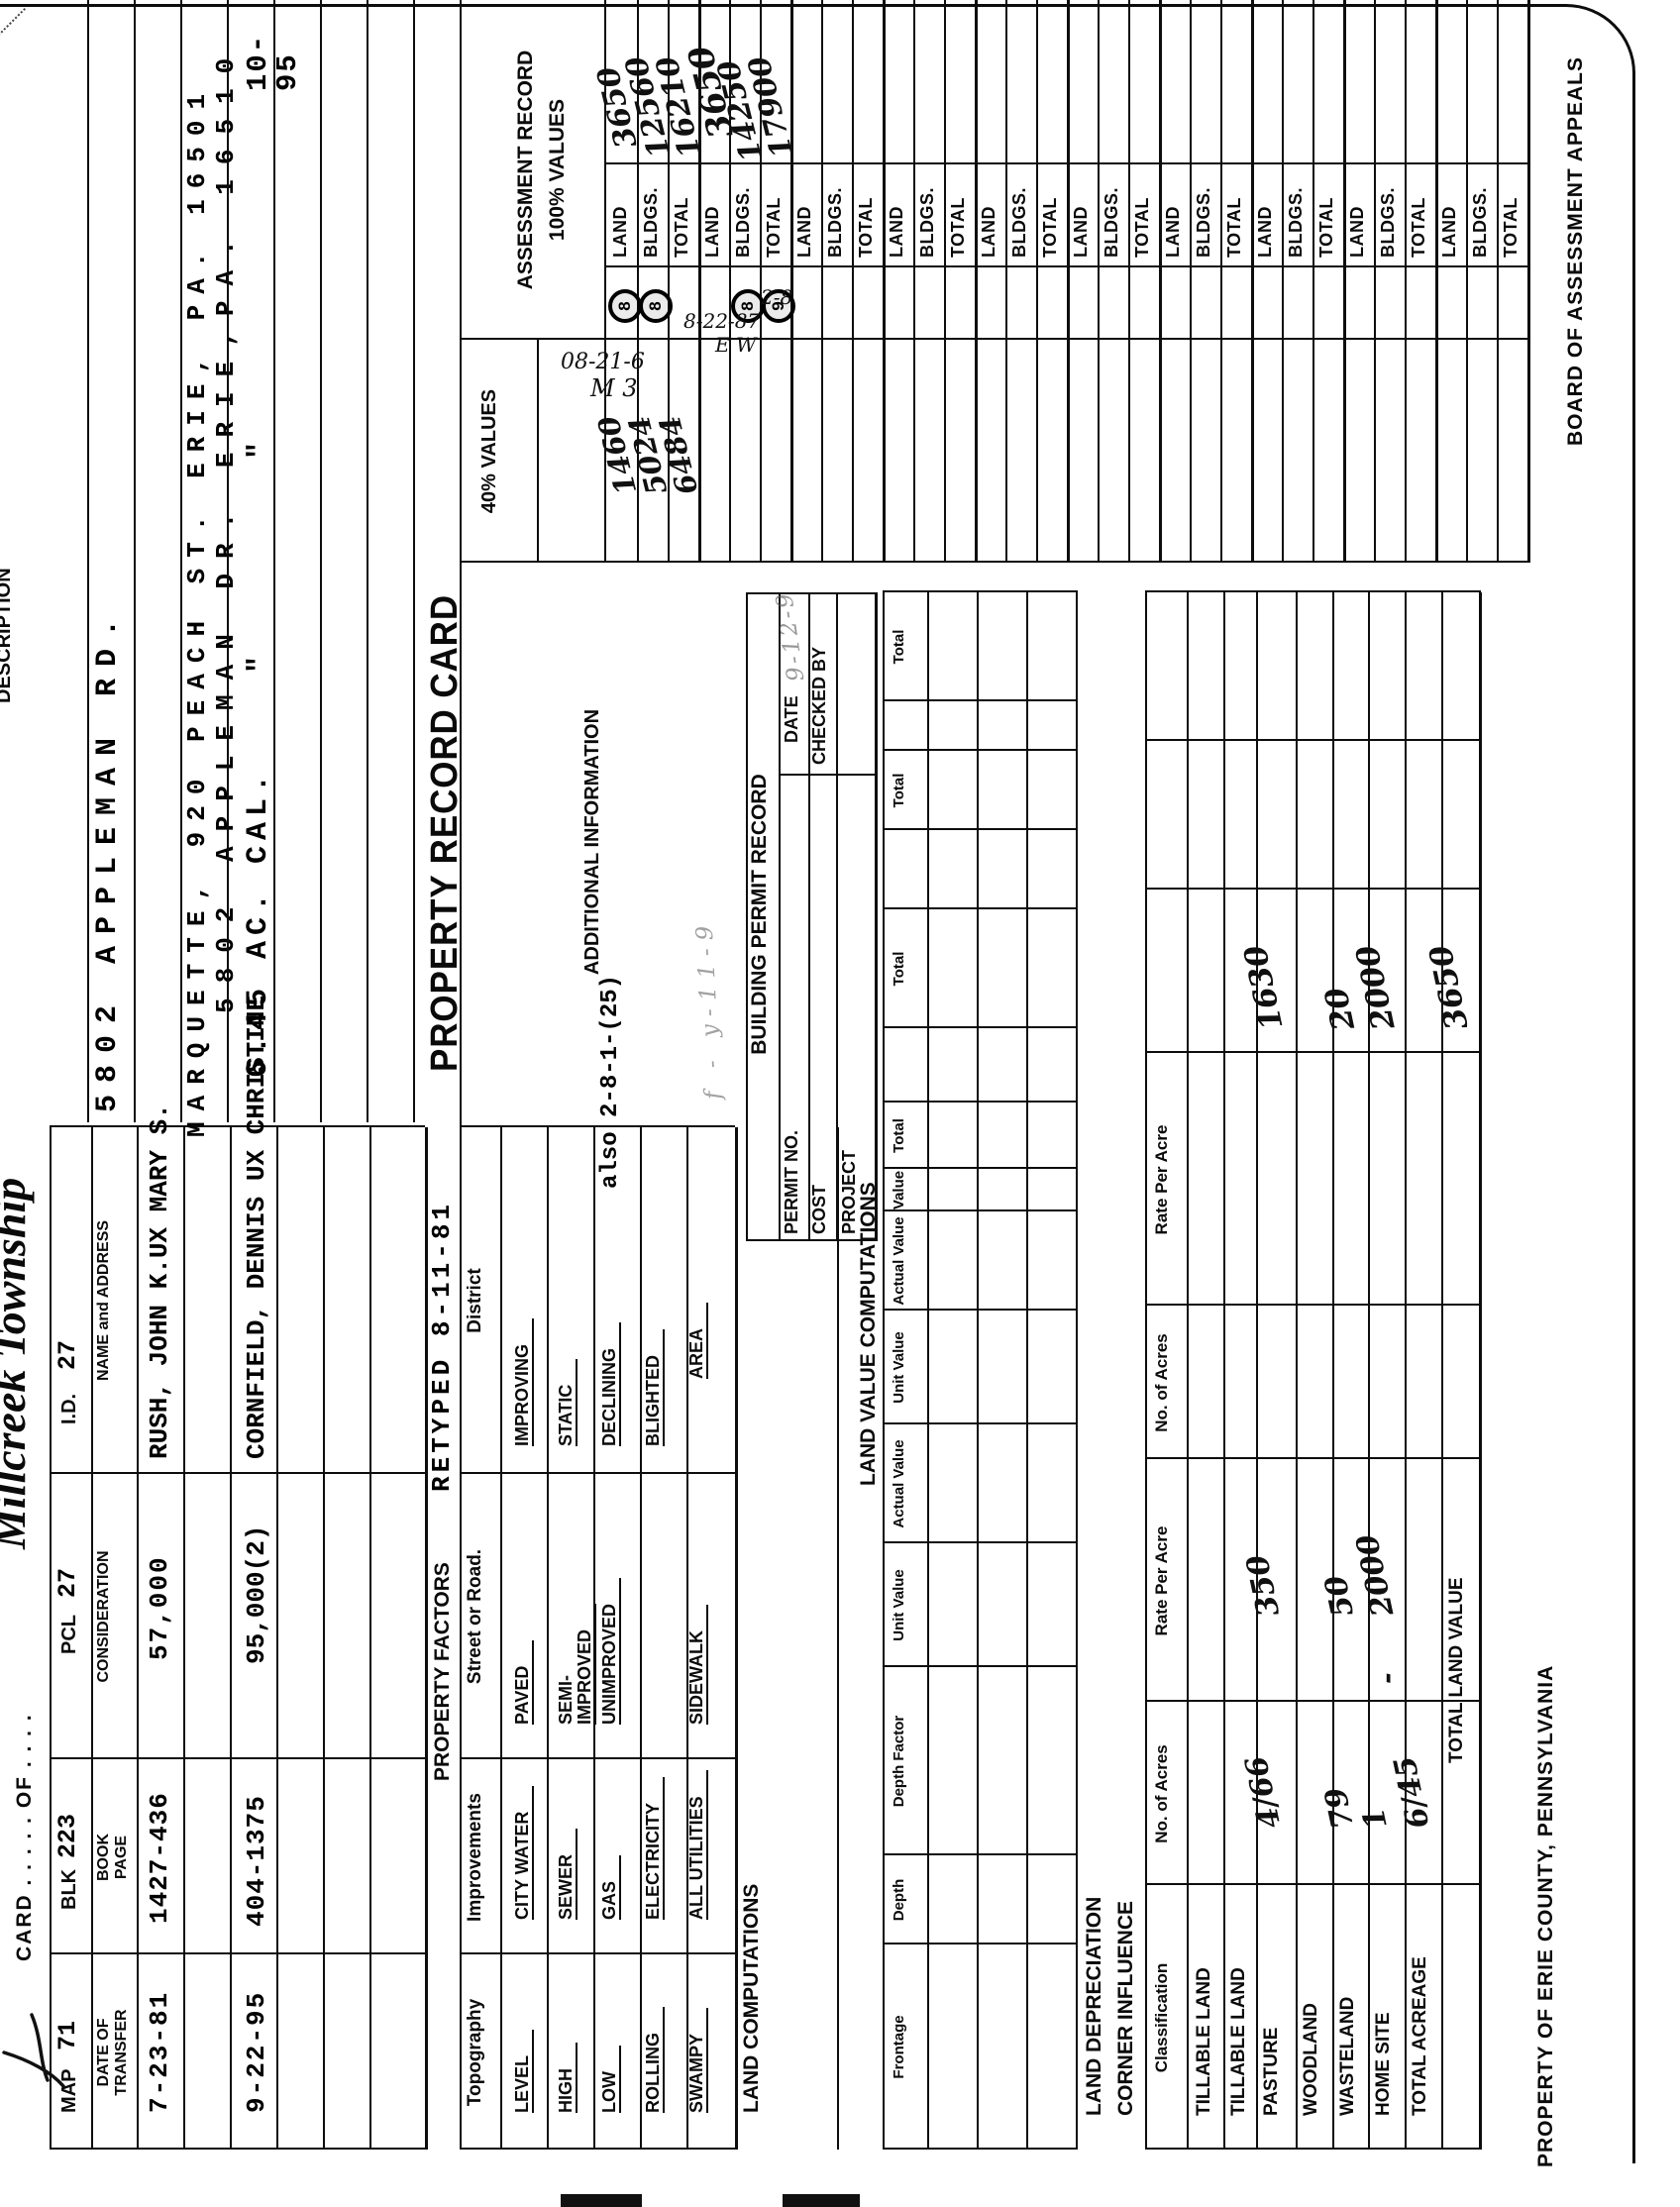  I want to click on property-factors-title: PROPERTY FACTORS, so click(442, 1671).